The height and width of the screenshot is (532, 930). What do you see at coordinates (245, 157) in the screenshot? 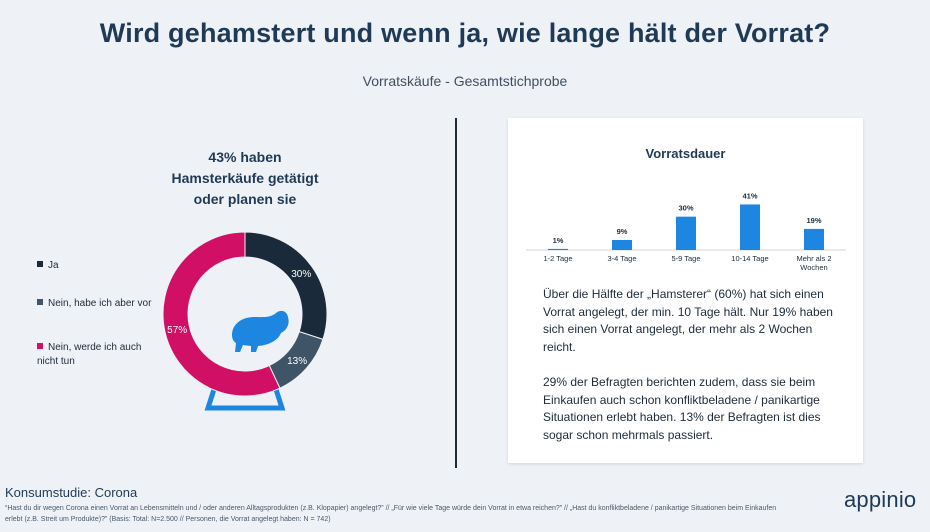
I see `donut-headline-line: 43% haben` at bounding box center [245, 157].